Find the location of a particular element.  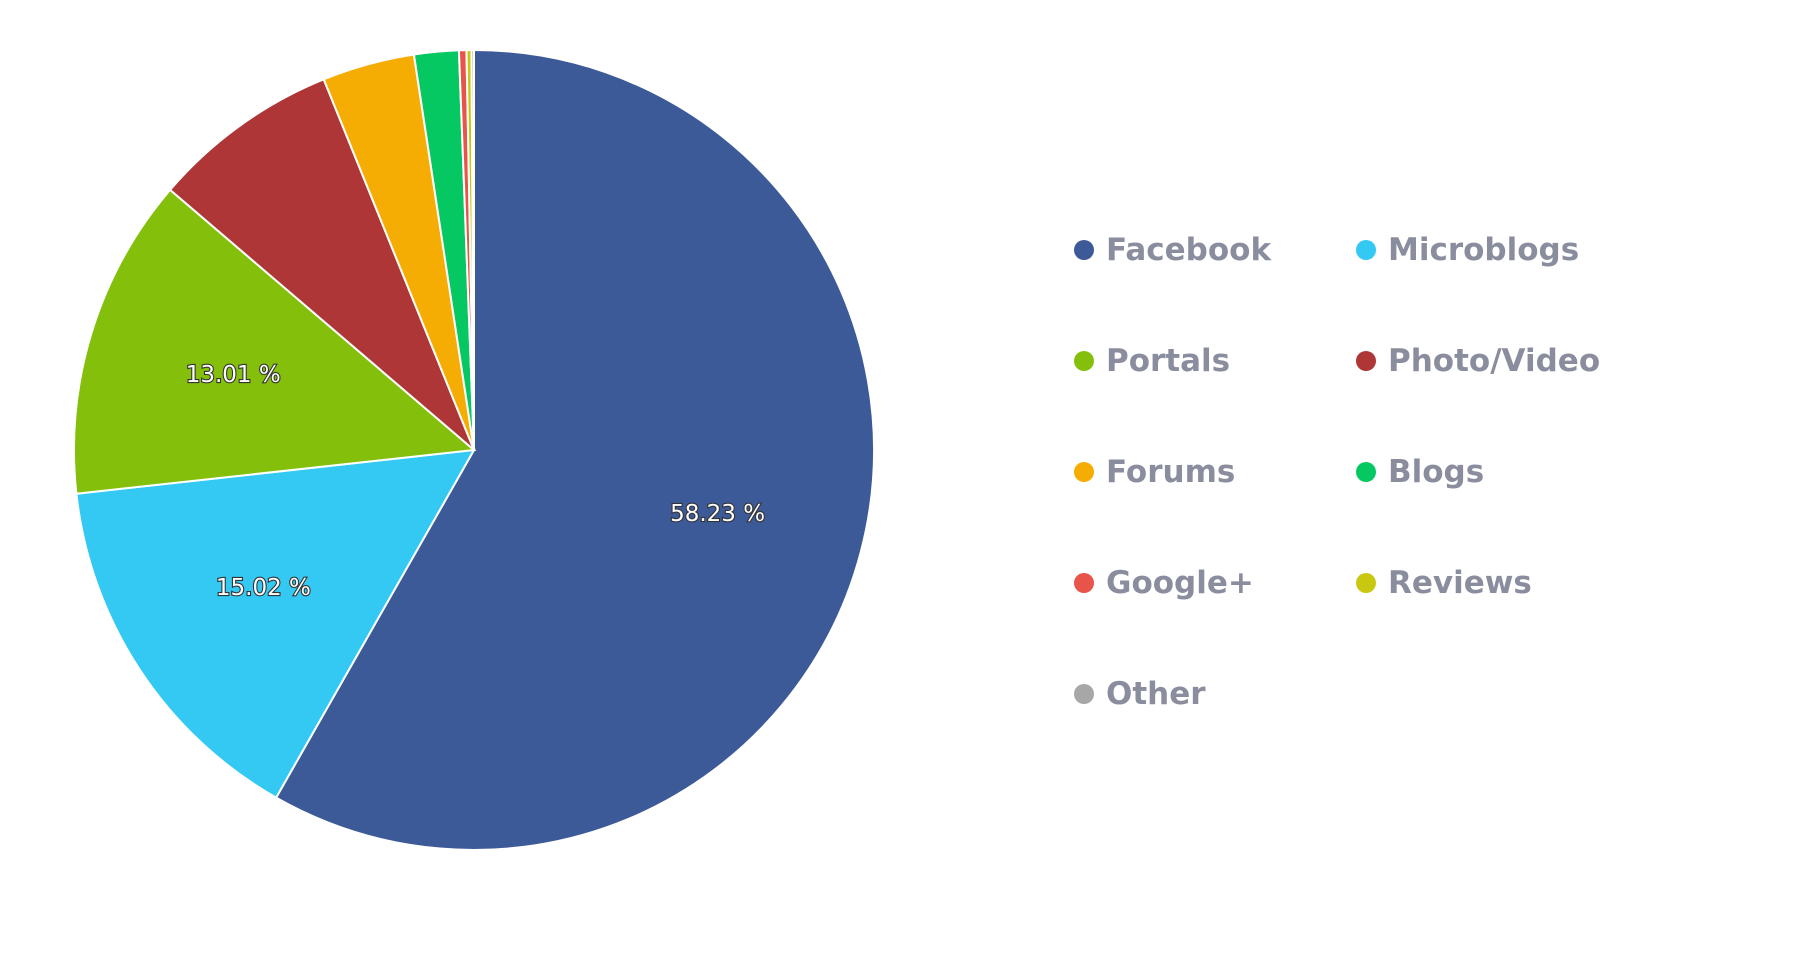

legend-item-facebook: Facebook is located at coordinates (1172, 250).